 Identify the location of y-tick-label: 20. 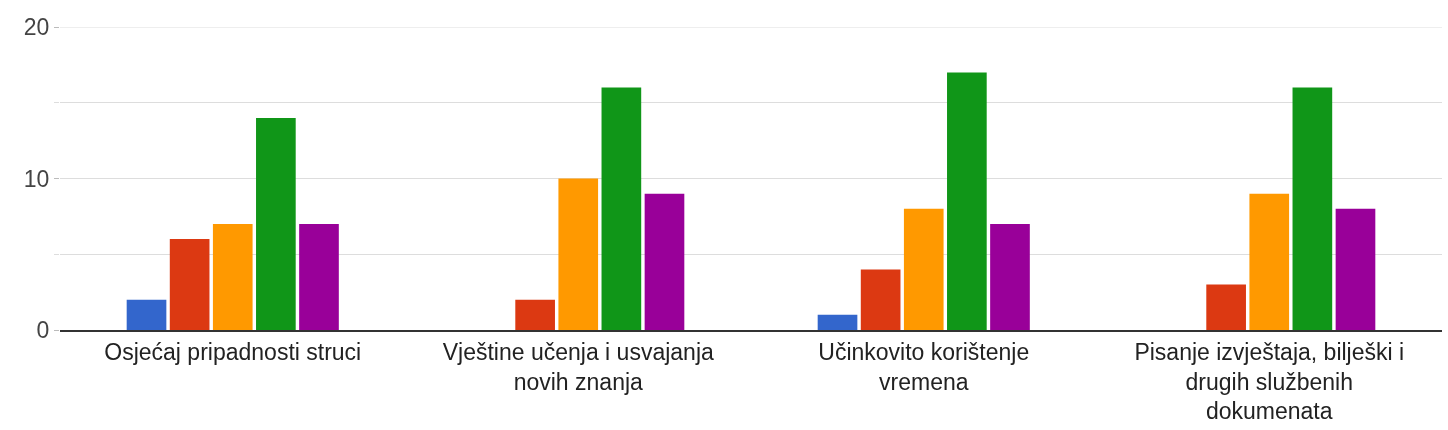
(36, 27).